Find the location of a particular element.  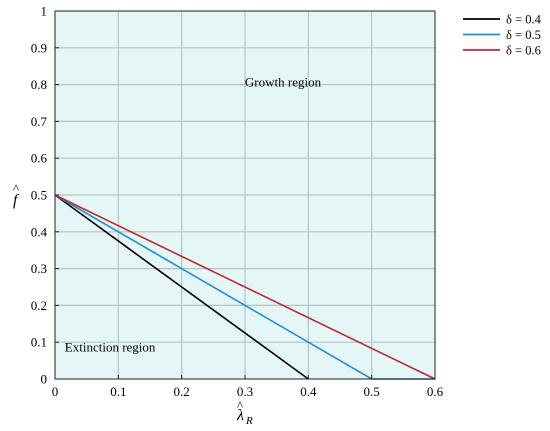

y-tick-label: 0.9 is located at coordinates (39, 47).